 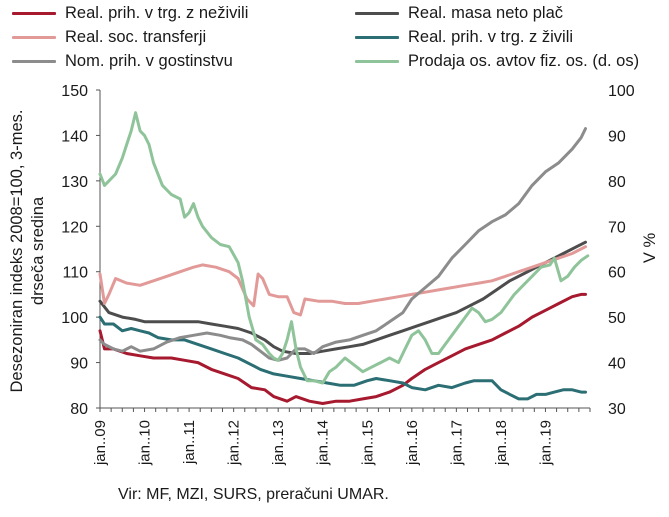 I want to click on y-tick-label: 110, so click(x=75, y=273).